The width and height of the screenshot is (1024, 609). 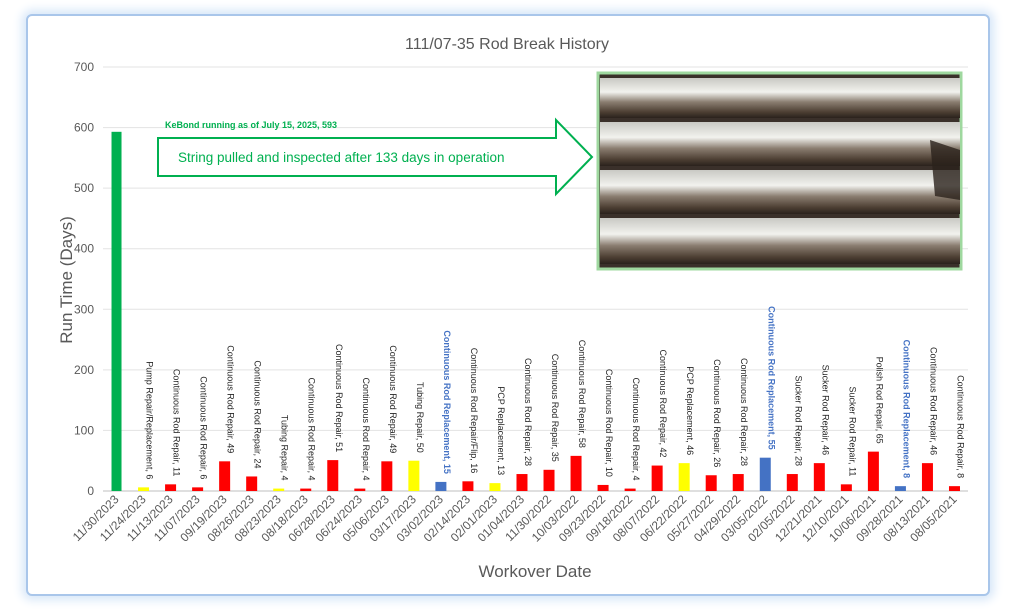 I want to click on x-axis-label: Workover Date, so click(x=534, y=571).